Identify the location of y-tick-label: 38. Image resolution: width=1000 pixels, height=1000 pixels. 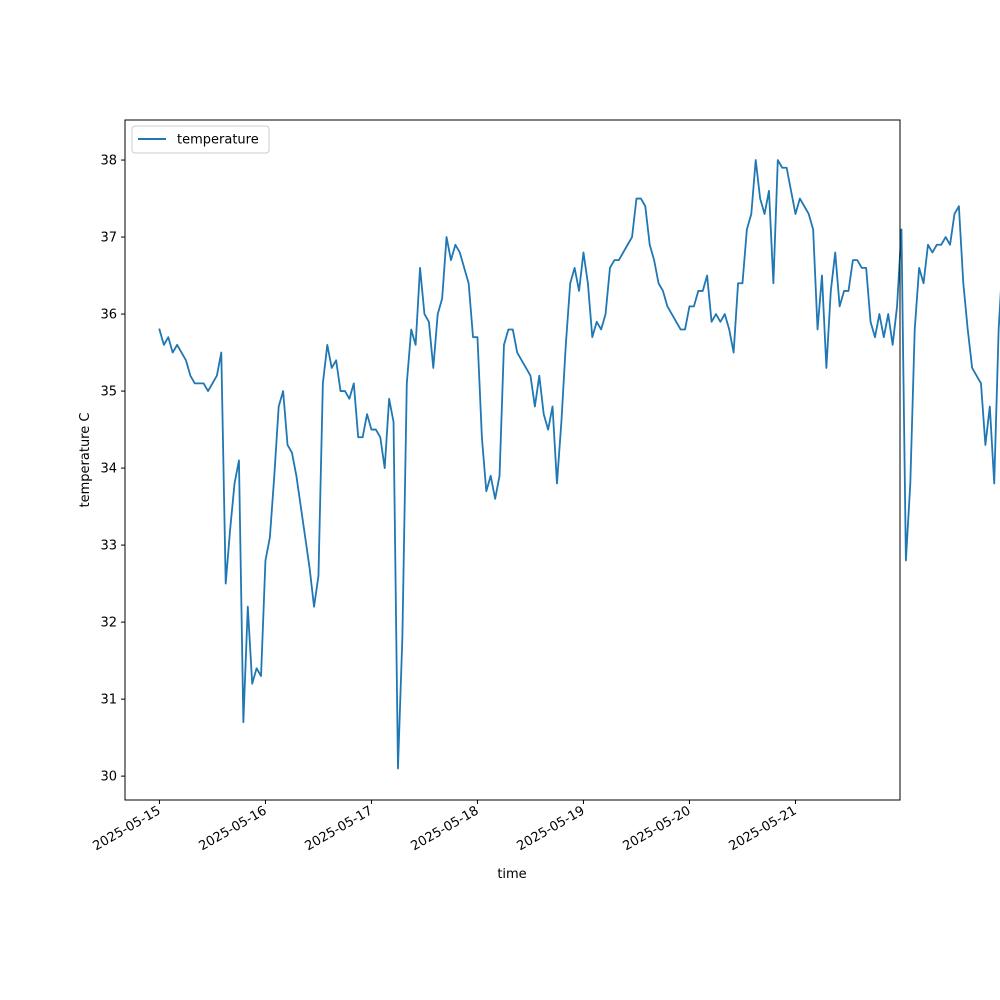
(108, 161).